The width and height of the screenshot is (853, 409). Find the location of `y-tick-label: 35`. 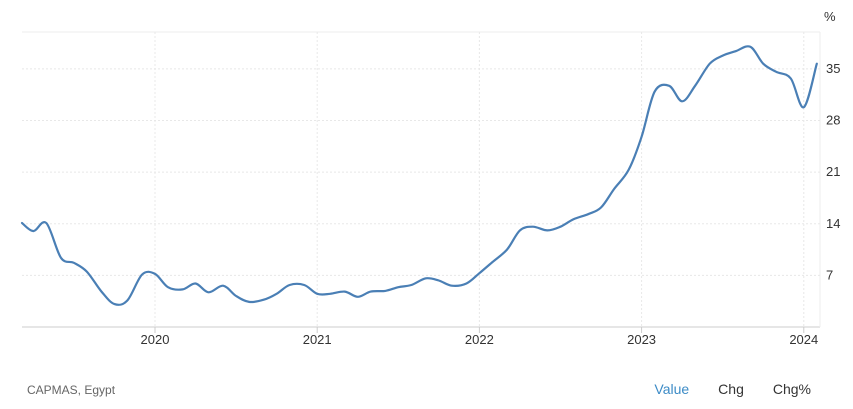

y-tick-label: 35 is located at coordinates (833, 68).